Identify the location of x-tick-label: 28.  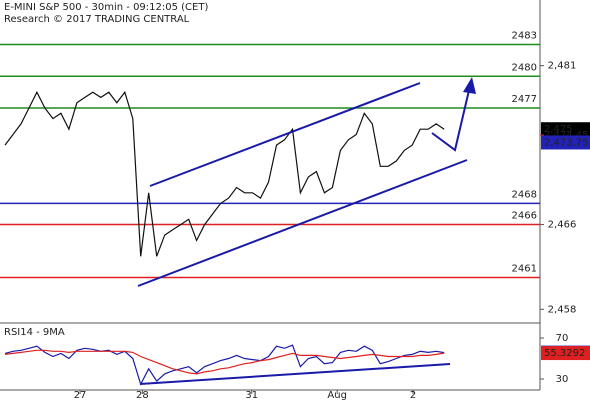
(142, 395).